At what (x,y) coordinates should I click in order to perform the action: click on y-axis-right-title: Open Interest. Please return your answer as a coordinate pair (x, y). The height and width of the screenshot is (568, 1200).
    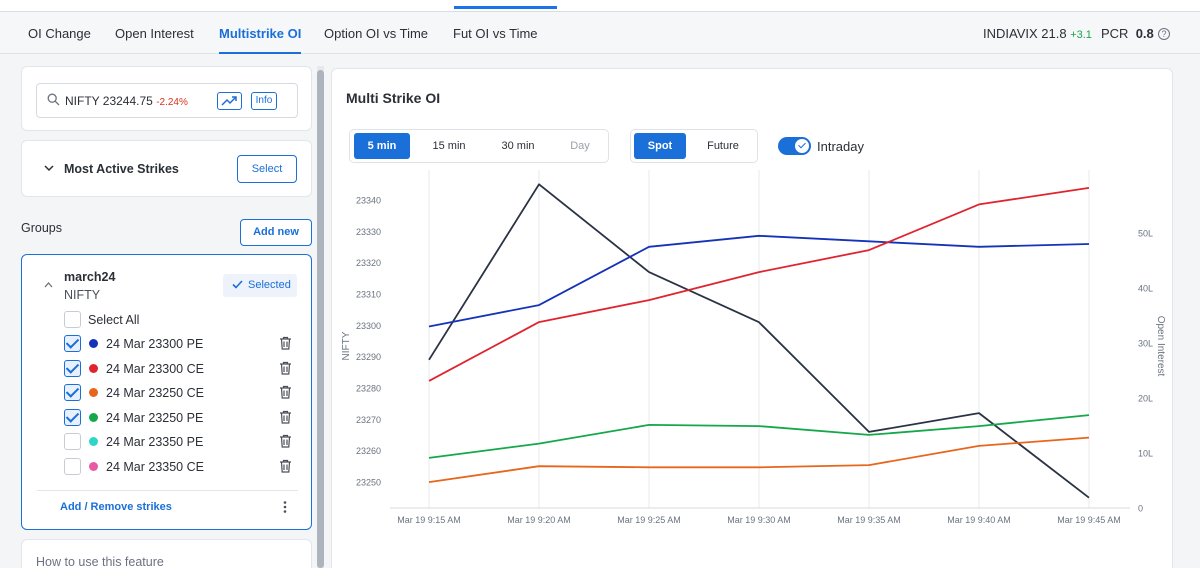
    Looking at the image, I should click on (1160, 346).